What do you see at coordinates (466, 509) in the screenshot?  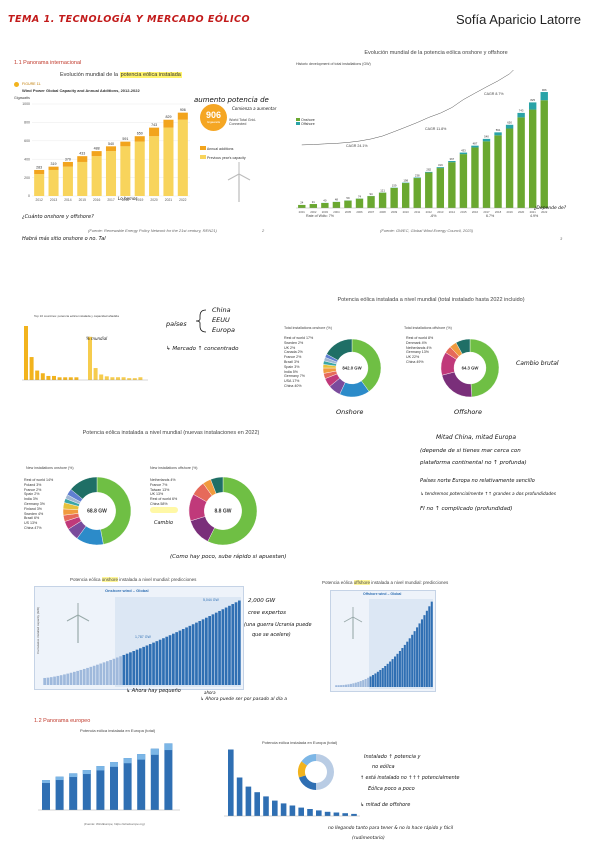 I see `note-fi: FI no ↑ complicado (profundidad)` at bounding box center [466, 509].